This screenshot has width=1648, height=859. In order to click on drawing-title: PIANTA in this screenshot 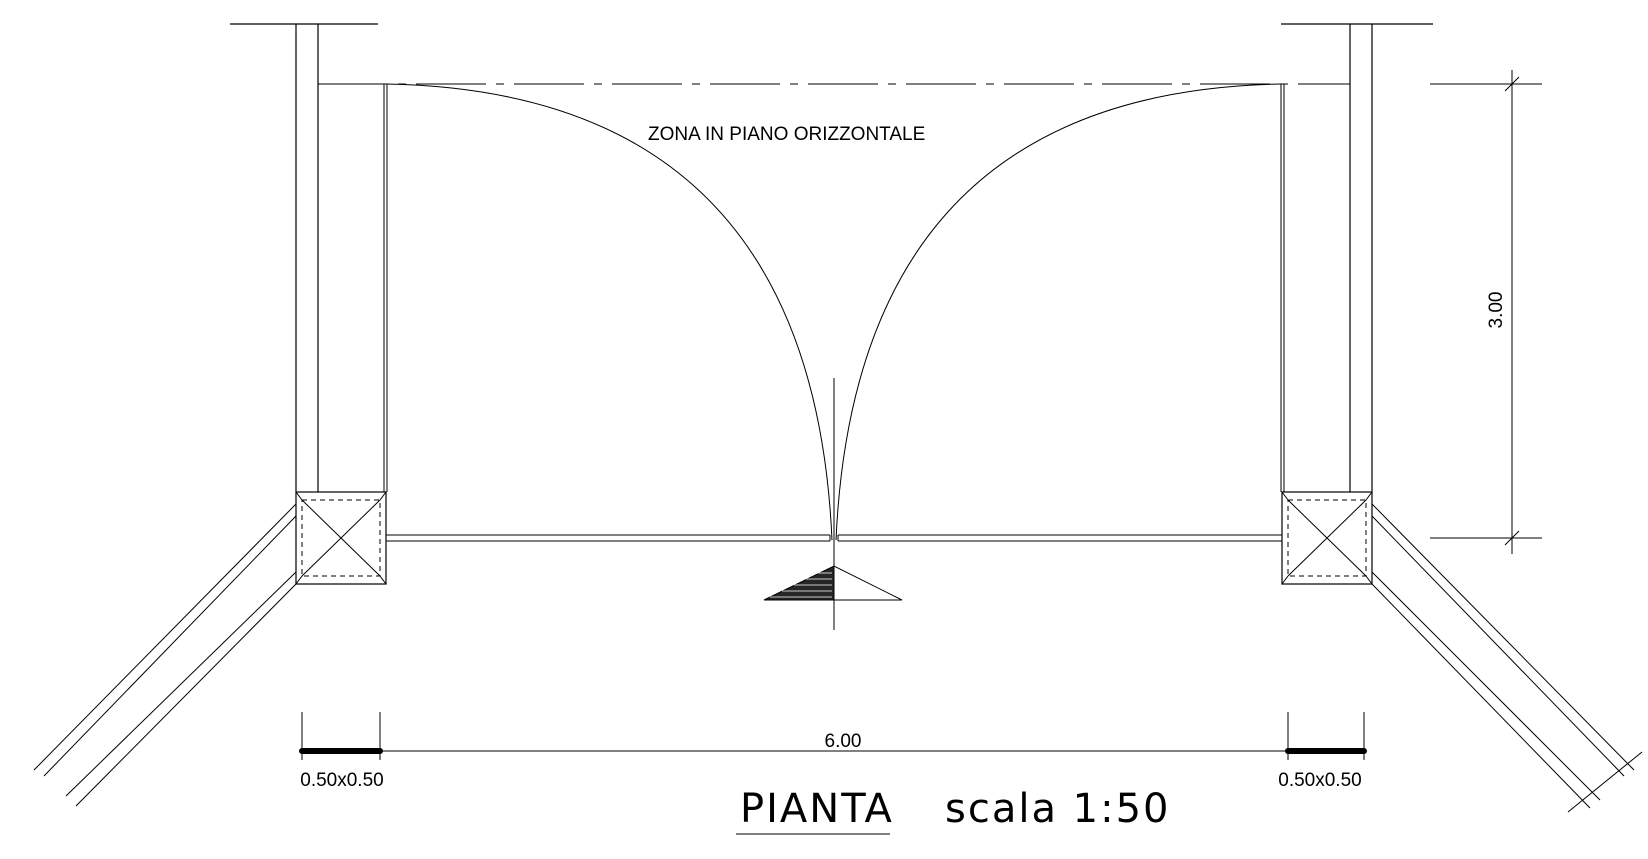, I will do `click(817, 809)`.